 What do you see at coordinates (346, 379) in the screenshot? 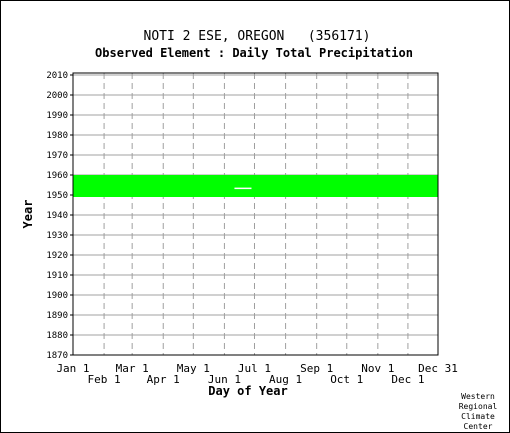
I see `x-tick-label-oct-1: Oct 1` at bounding box center [346, 379].